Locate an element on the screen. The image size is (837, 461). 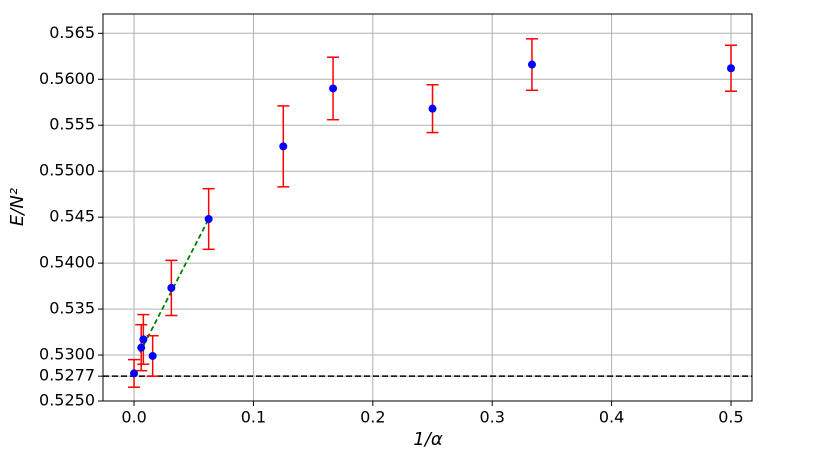
y-tick-label: 0.5400 is located at coordinates (67, 262).